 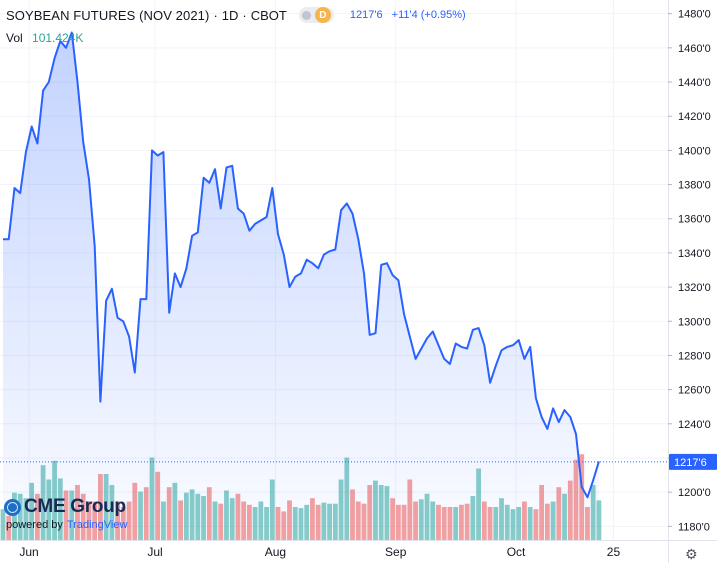 What do you see at coordinates (694, 425) in the screenshot?
I see `y-tick-label: 1240'0` at bounding box center [694, 425].